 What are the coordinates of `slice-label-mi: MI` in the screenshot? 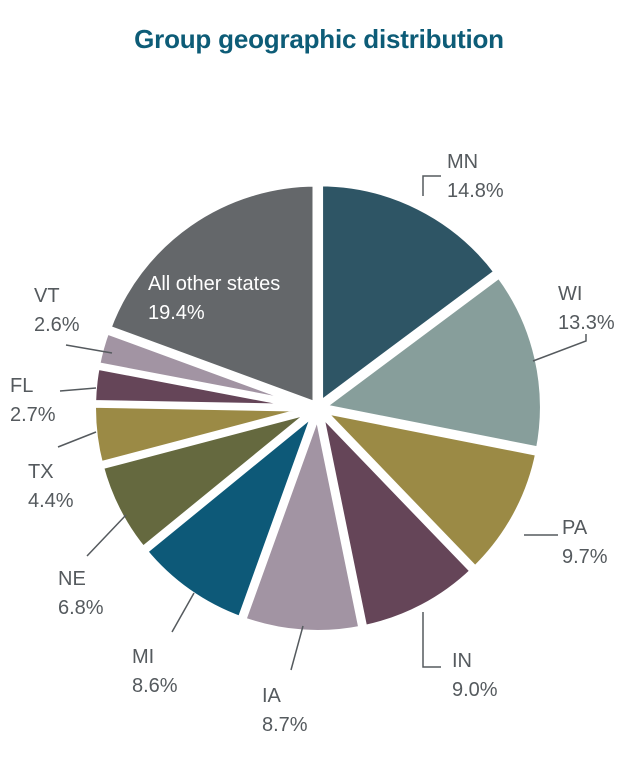 It's located at (143, 657).